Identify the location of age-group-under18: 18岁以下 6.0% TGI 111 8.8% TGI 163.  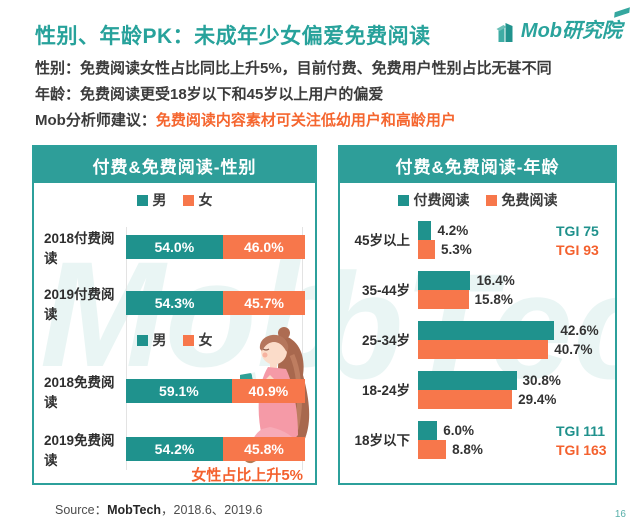
(477, 440).